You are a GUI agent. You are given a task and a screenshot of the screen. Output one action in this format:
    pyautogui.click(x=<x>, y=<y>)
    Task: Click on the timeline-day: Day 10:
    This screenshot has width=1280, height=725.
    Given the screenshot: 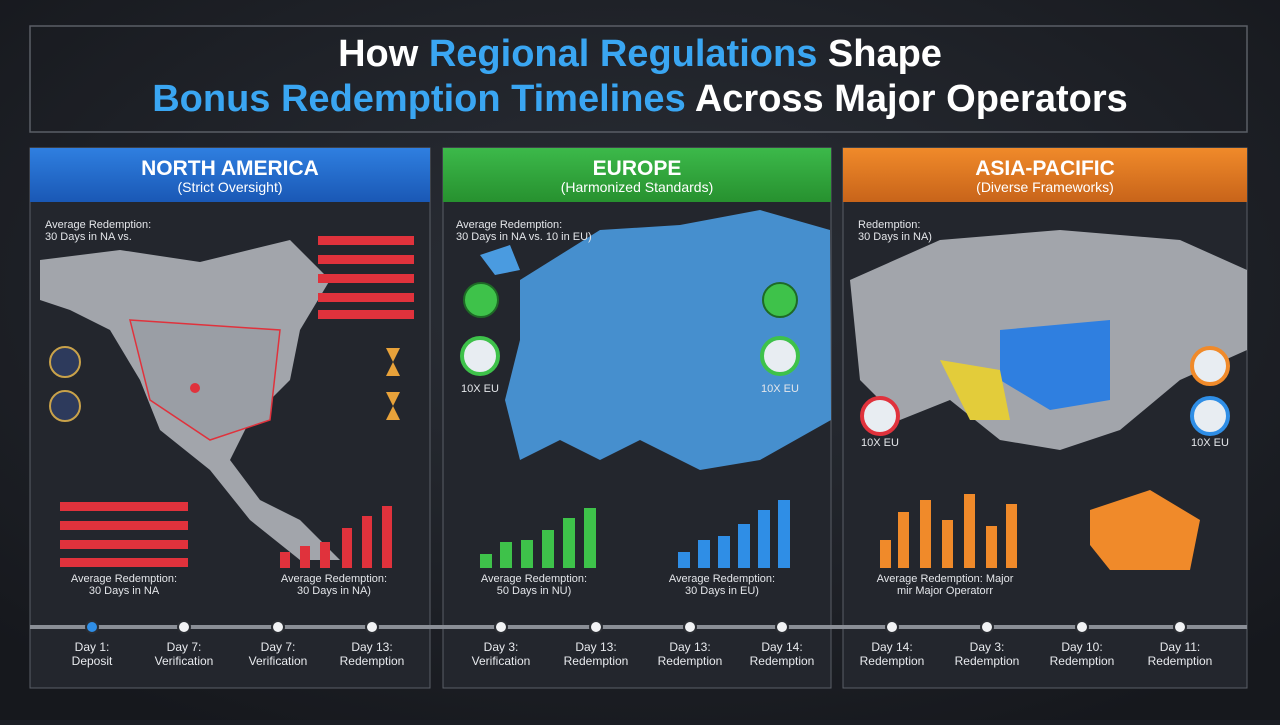 What is the action you would take?
    pyautogui.click(x=1081, y=647)
    